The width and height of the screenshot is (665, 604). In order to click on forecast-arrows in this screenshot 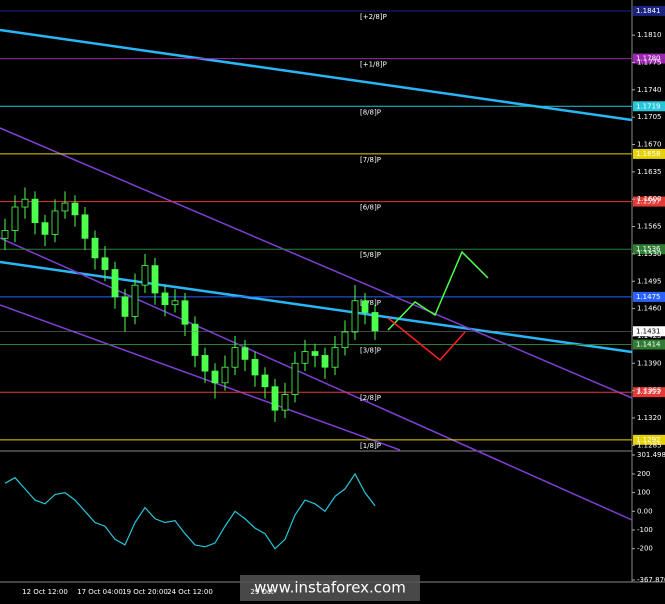, I will do `click(438, 306)`.